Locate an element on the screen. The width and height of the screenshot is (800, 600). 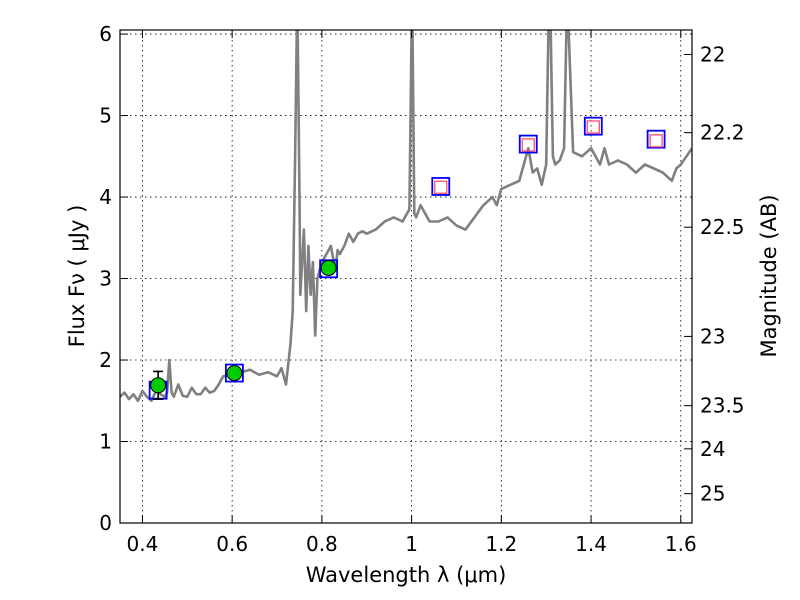
y2-tick-label: 22.5 is located at coordinates (722, 227).